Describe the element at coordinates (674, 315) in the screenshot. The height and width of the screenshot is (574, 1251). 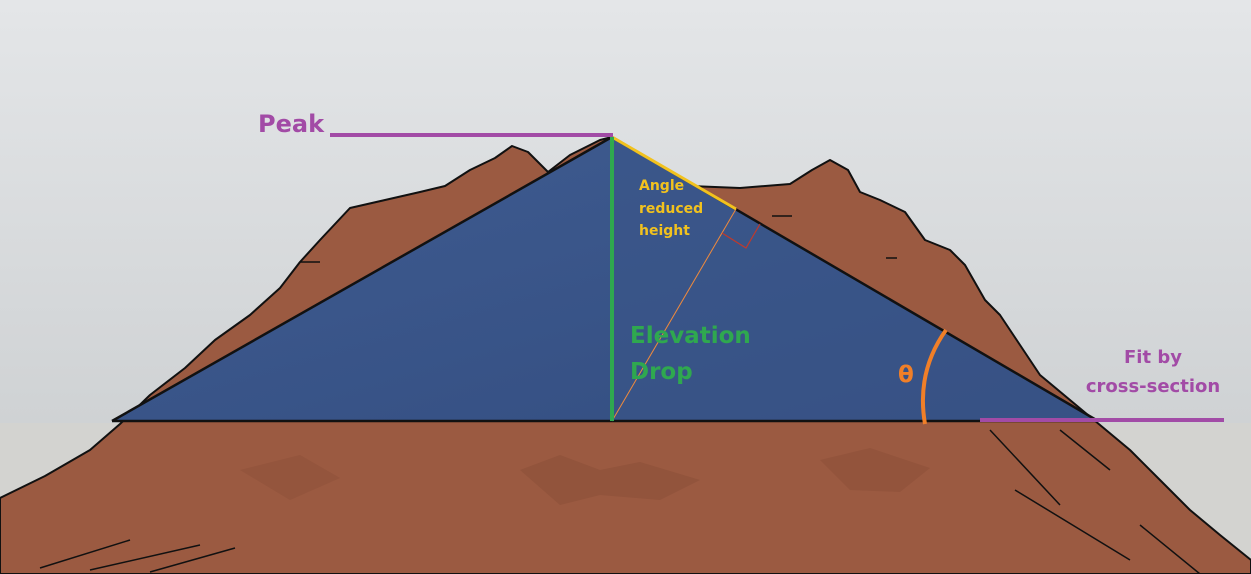
I see `perpendicular-line` at that location.